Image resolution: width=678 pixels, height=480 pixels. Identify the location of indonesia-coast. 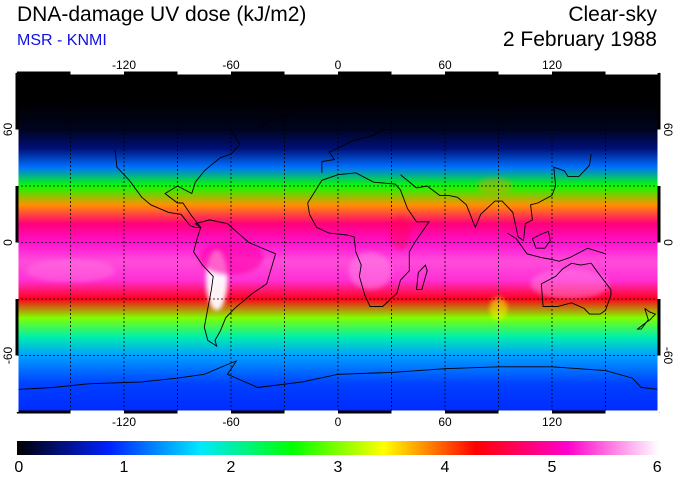
(556, 247).